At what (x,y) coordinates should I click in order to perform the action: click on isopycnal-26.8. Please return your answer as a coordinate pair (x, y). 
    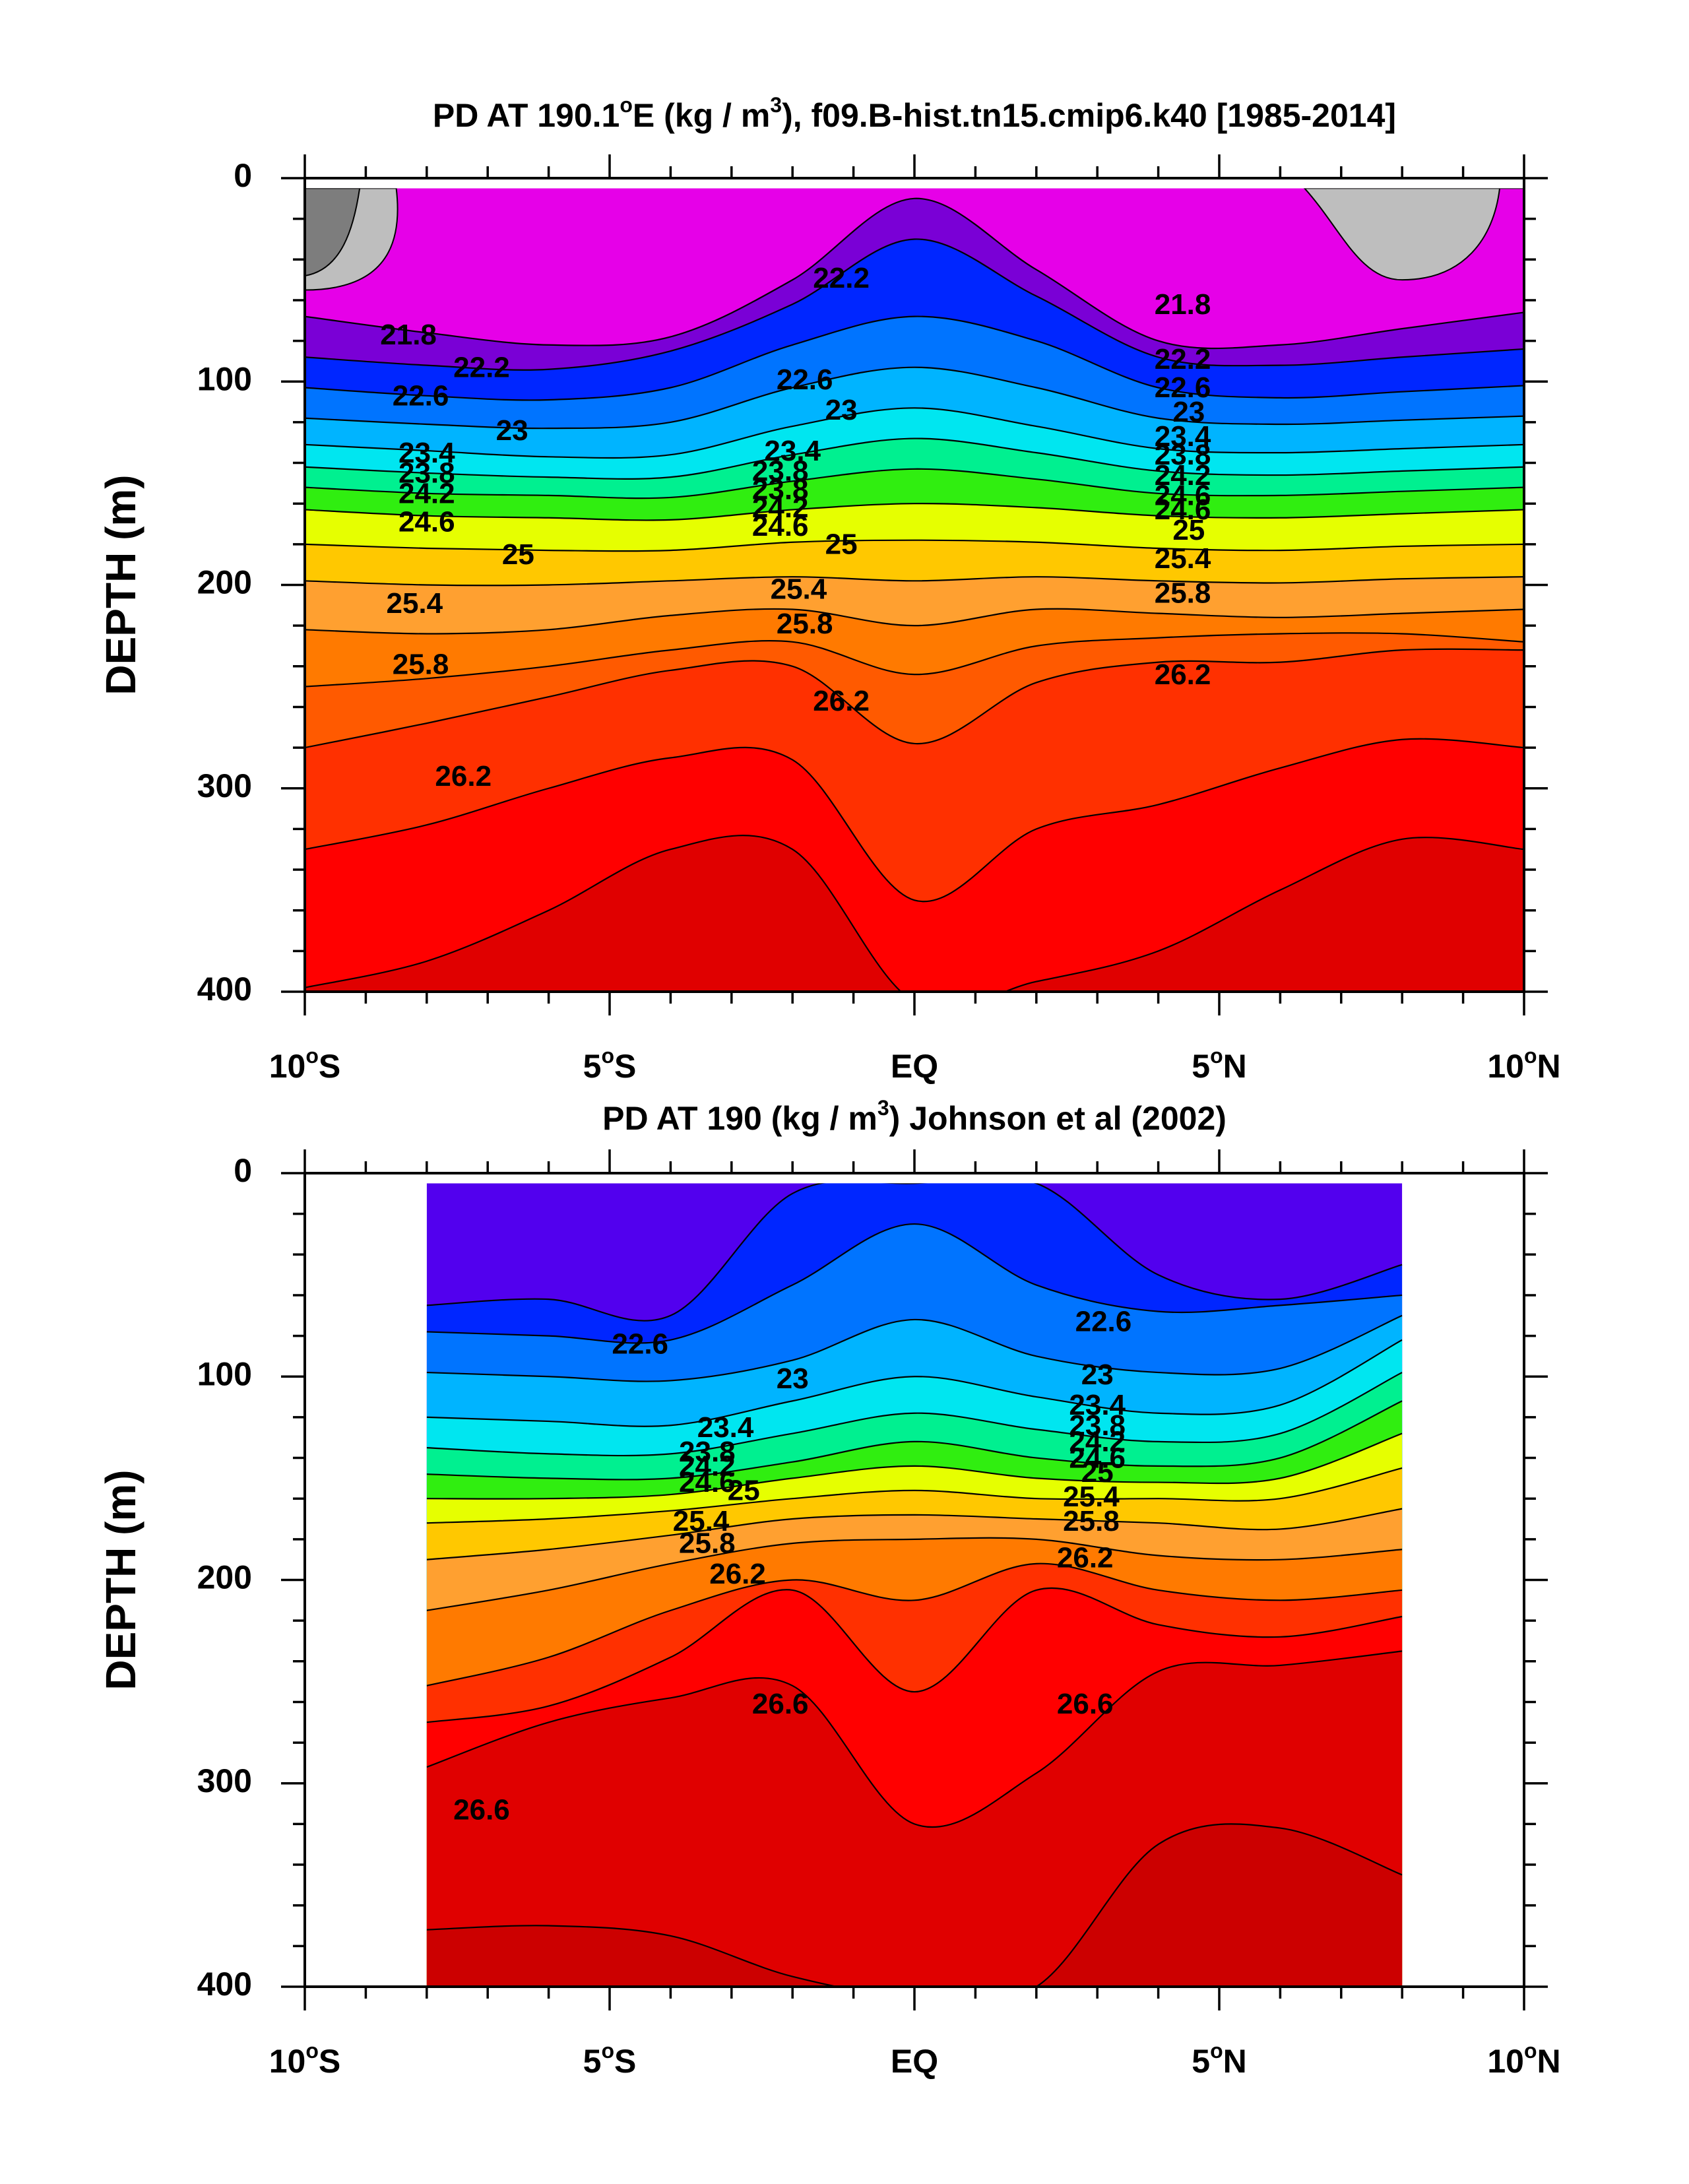
    Looking at the image, I should click on (914, 1905).